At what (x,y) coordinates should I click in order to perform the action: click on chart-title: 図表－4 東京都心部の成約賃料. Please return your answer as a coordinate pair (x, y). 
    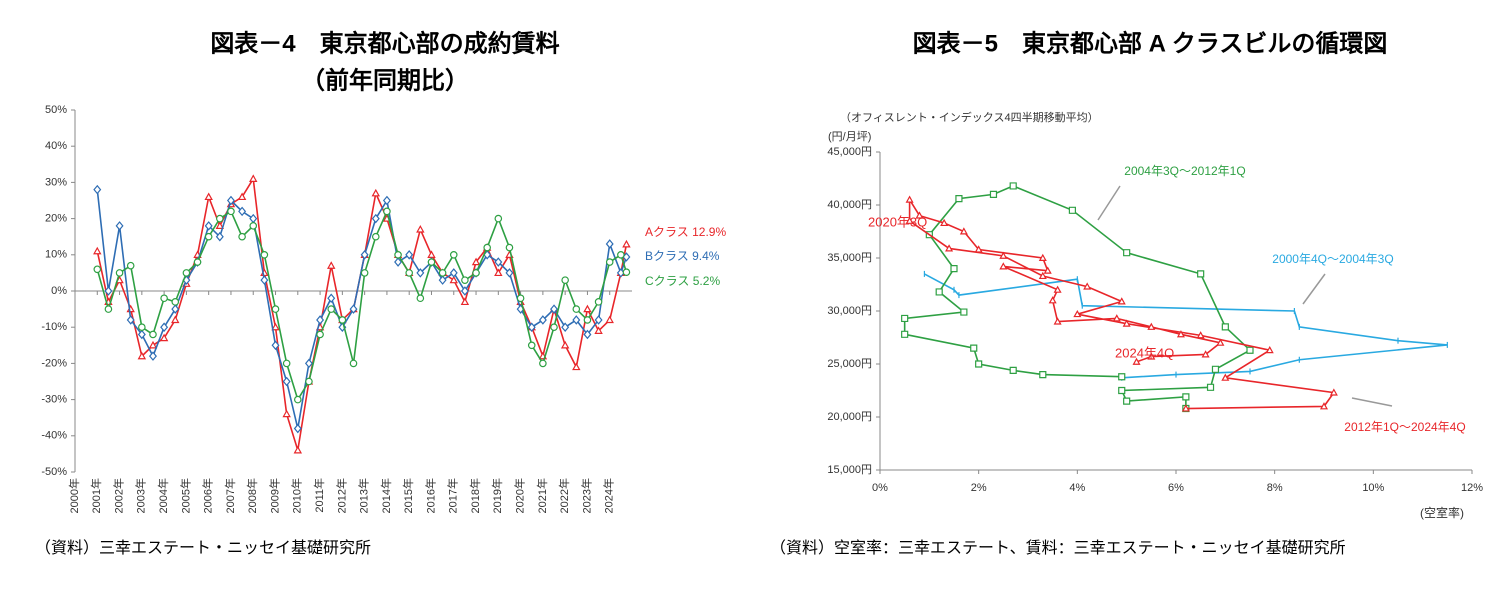
    Looking at the image, I should click on (384, 43).